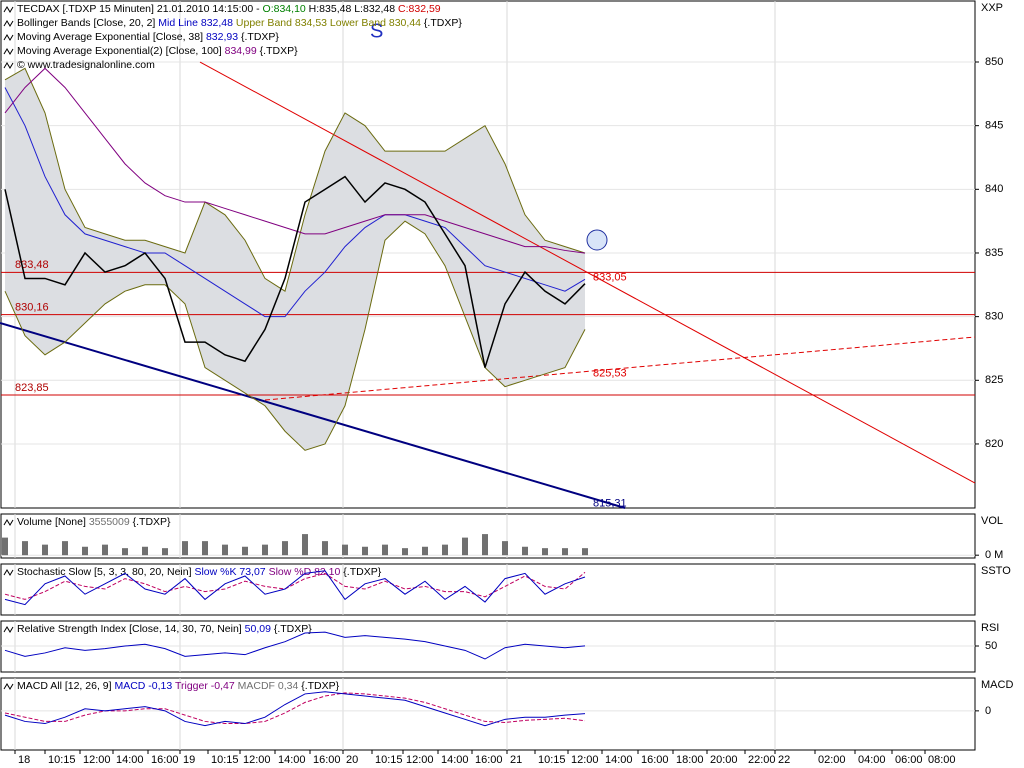 This screenshot has width=1024, height=768. I want to click on level-label: 830,16, so click(32, 308).